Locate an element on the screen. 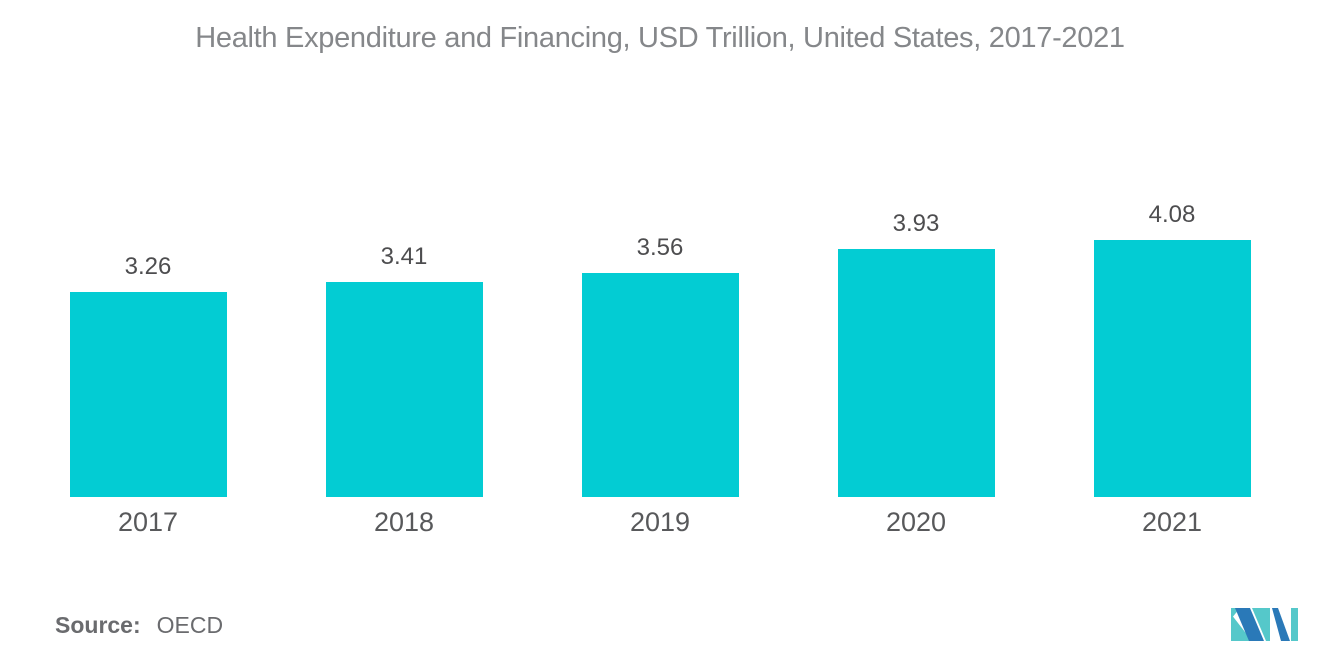 This screenshot has width=1320, height=665. bar-year-label: 2019 is located at coordinates (660, 522).